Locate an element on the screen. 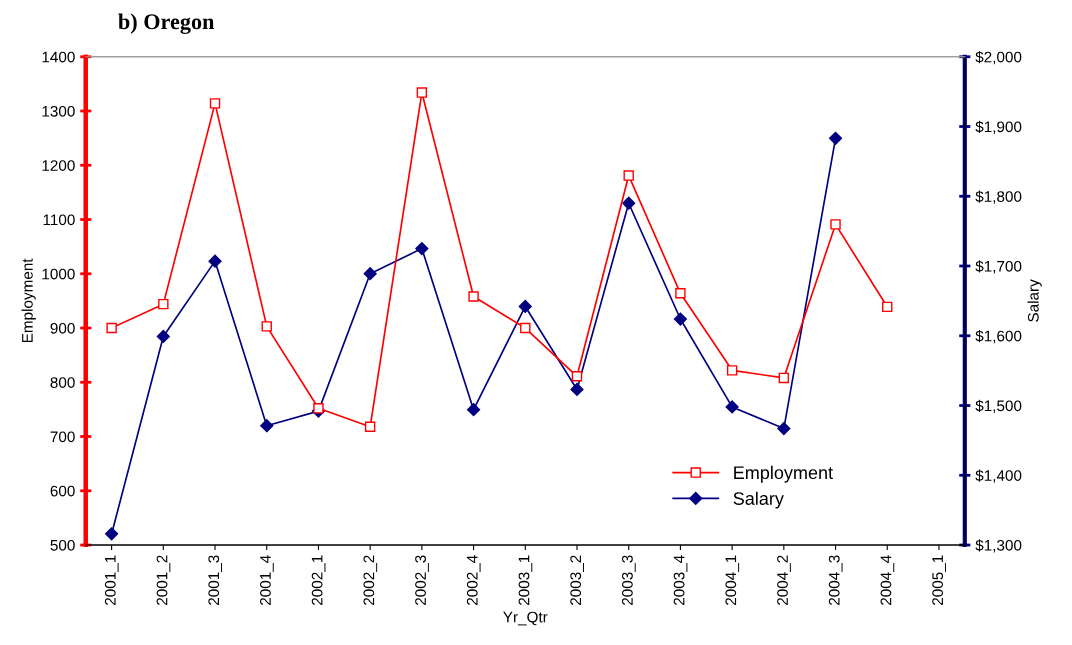 This screenshot has height=645, width=1072. y2-tick-label: $1,400 is located at coordinates (998, 476).